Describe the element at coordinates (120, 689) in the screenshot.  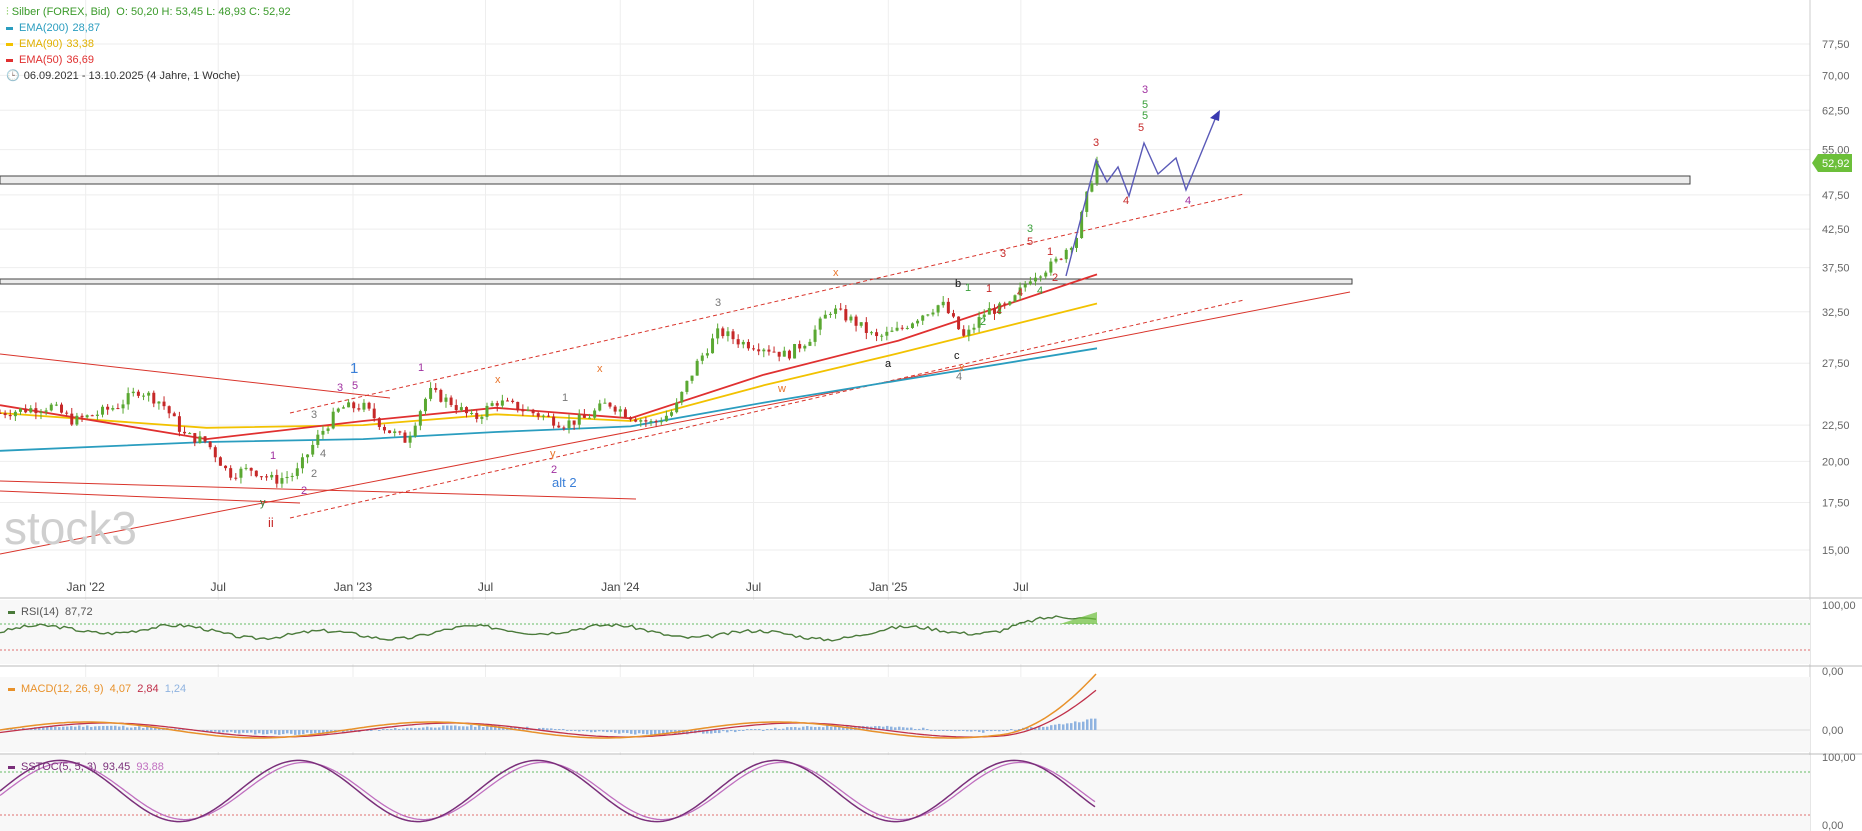
I see `macd-value-1: 4,07` at that location.